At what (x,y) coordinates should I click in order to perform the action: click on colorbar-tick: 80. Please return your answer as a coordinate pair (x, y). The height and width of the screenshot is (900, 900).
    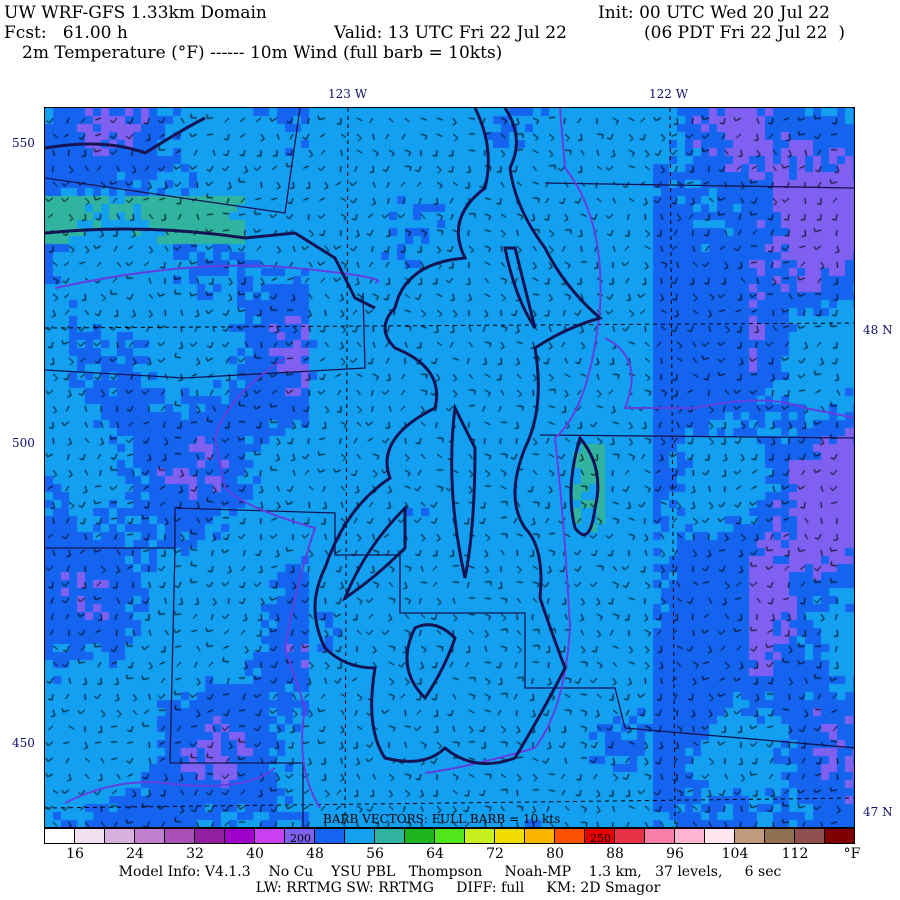
    Looking at the image, I should click on (555, 854).